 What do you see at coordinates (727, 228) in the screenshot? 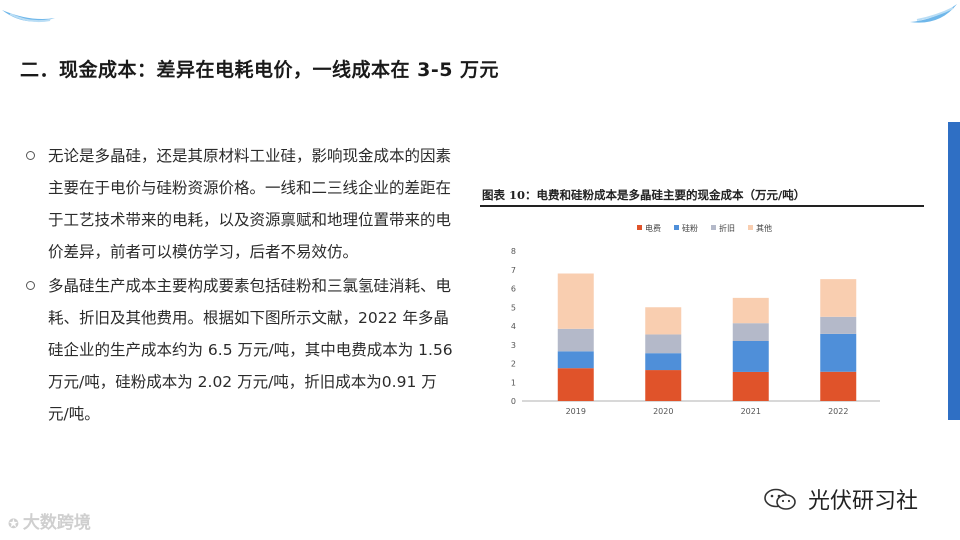
I see `legend-label: 折旧` at bounding box center [727, 228].